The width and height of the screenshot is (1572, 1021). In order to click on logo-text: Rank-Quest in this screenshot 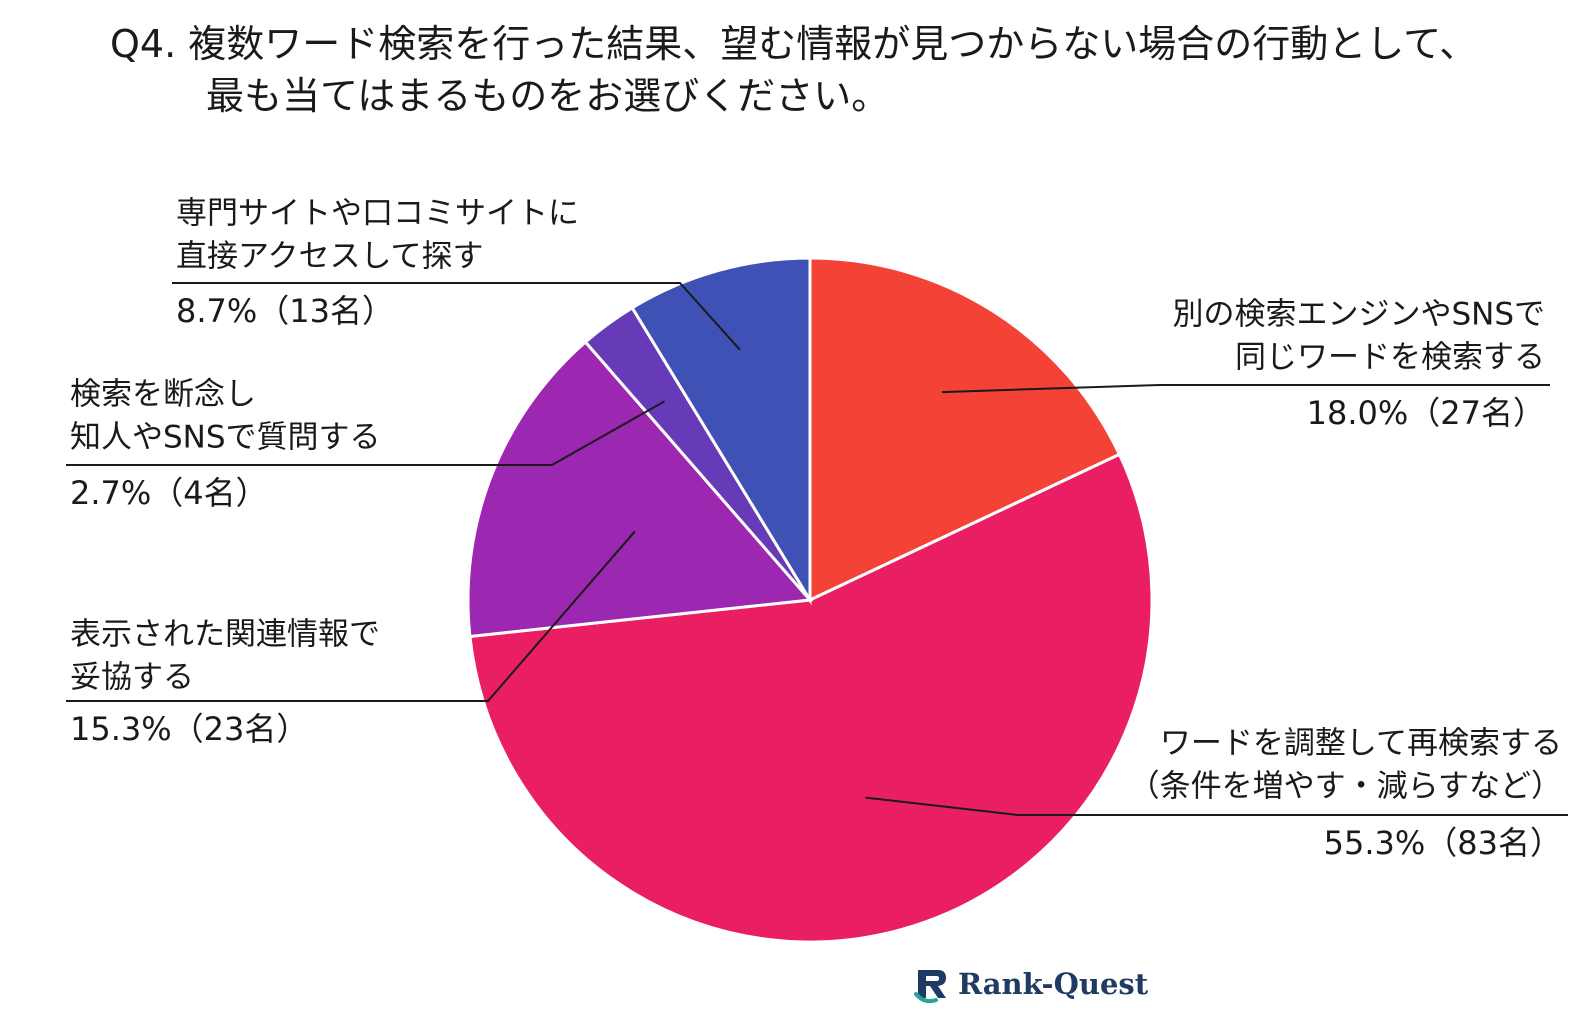, I will do `click(1053, 984)`.